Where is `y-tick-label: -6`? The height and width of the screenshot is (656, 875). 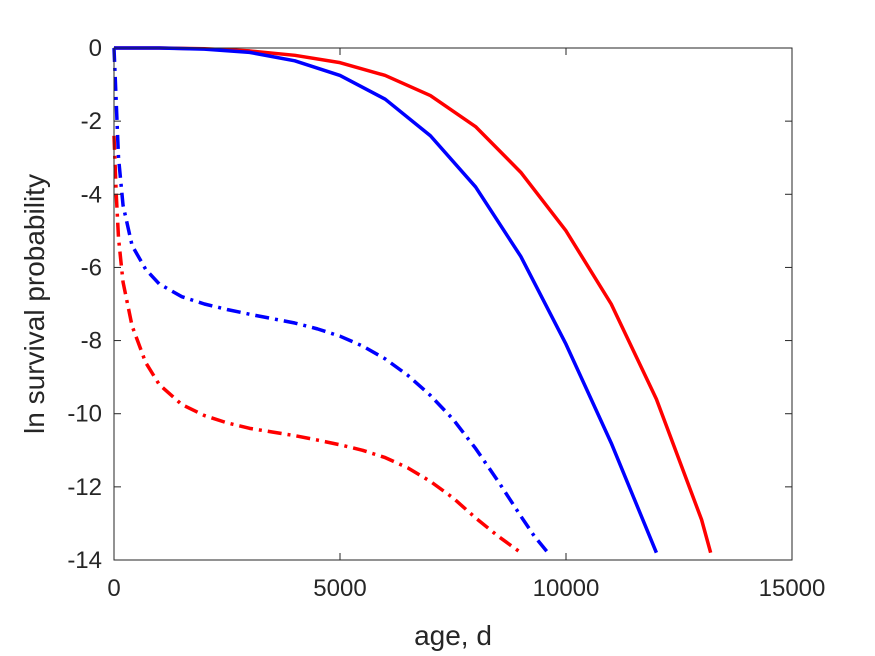
y-tick-label: -6 is located at coordinates (91, 267).